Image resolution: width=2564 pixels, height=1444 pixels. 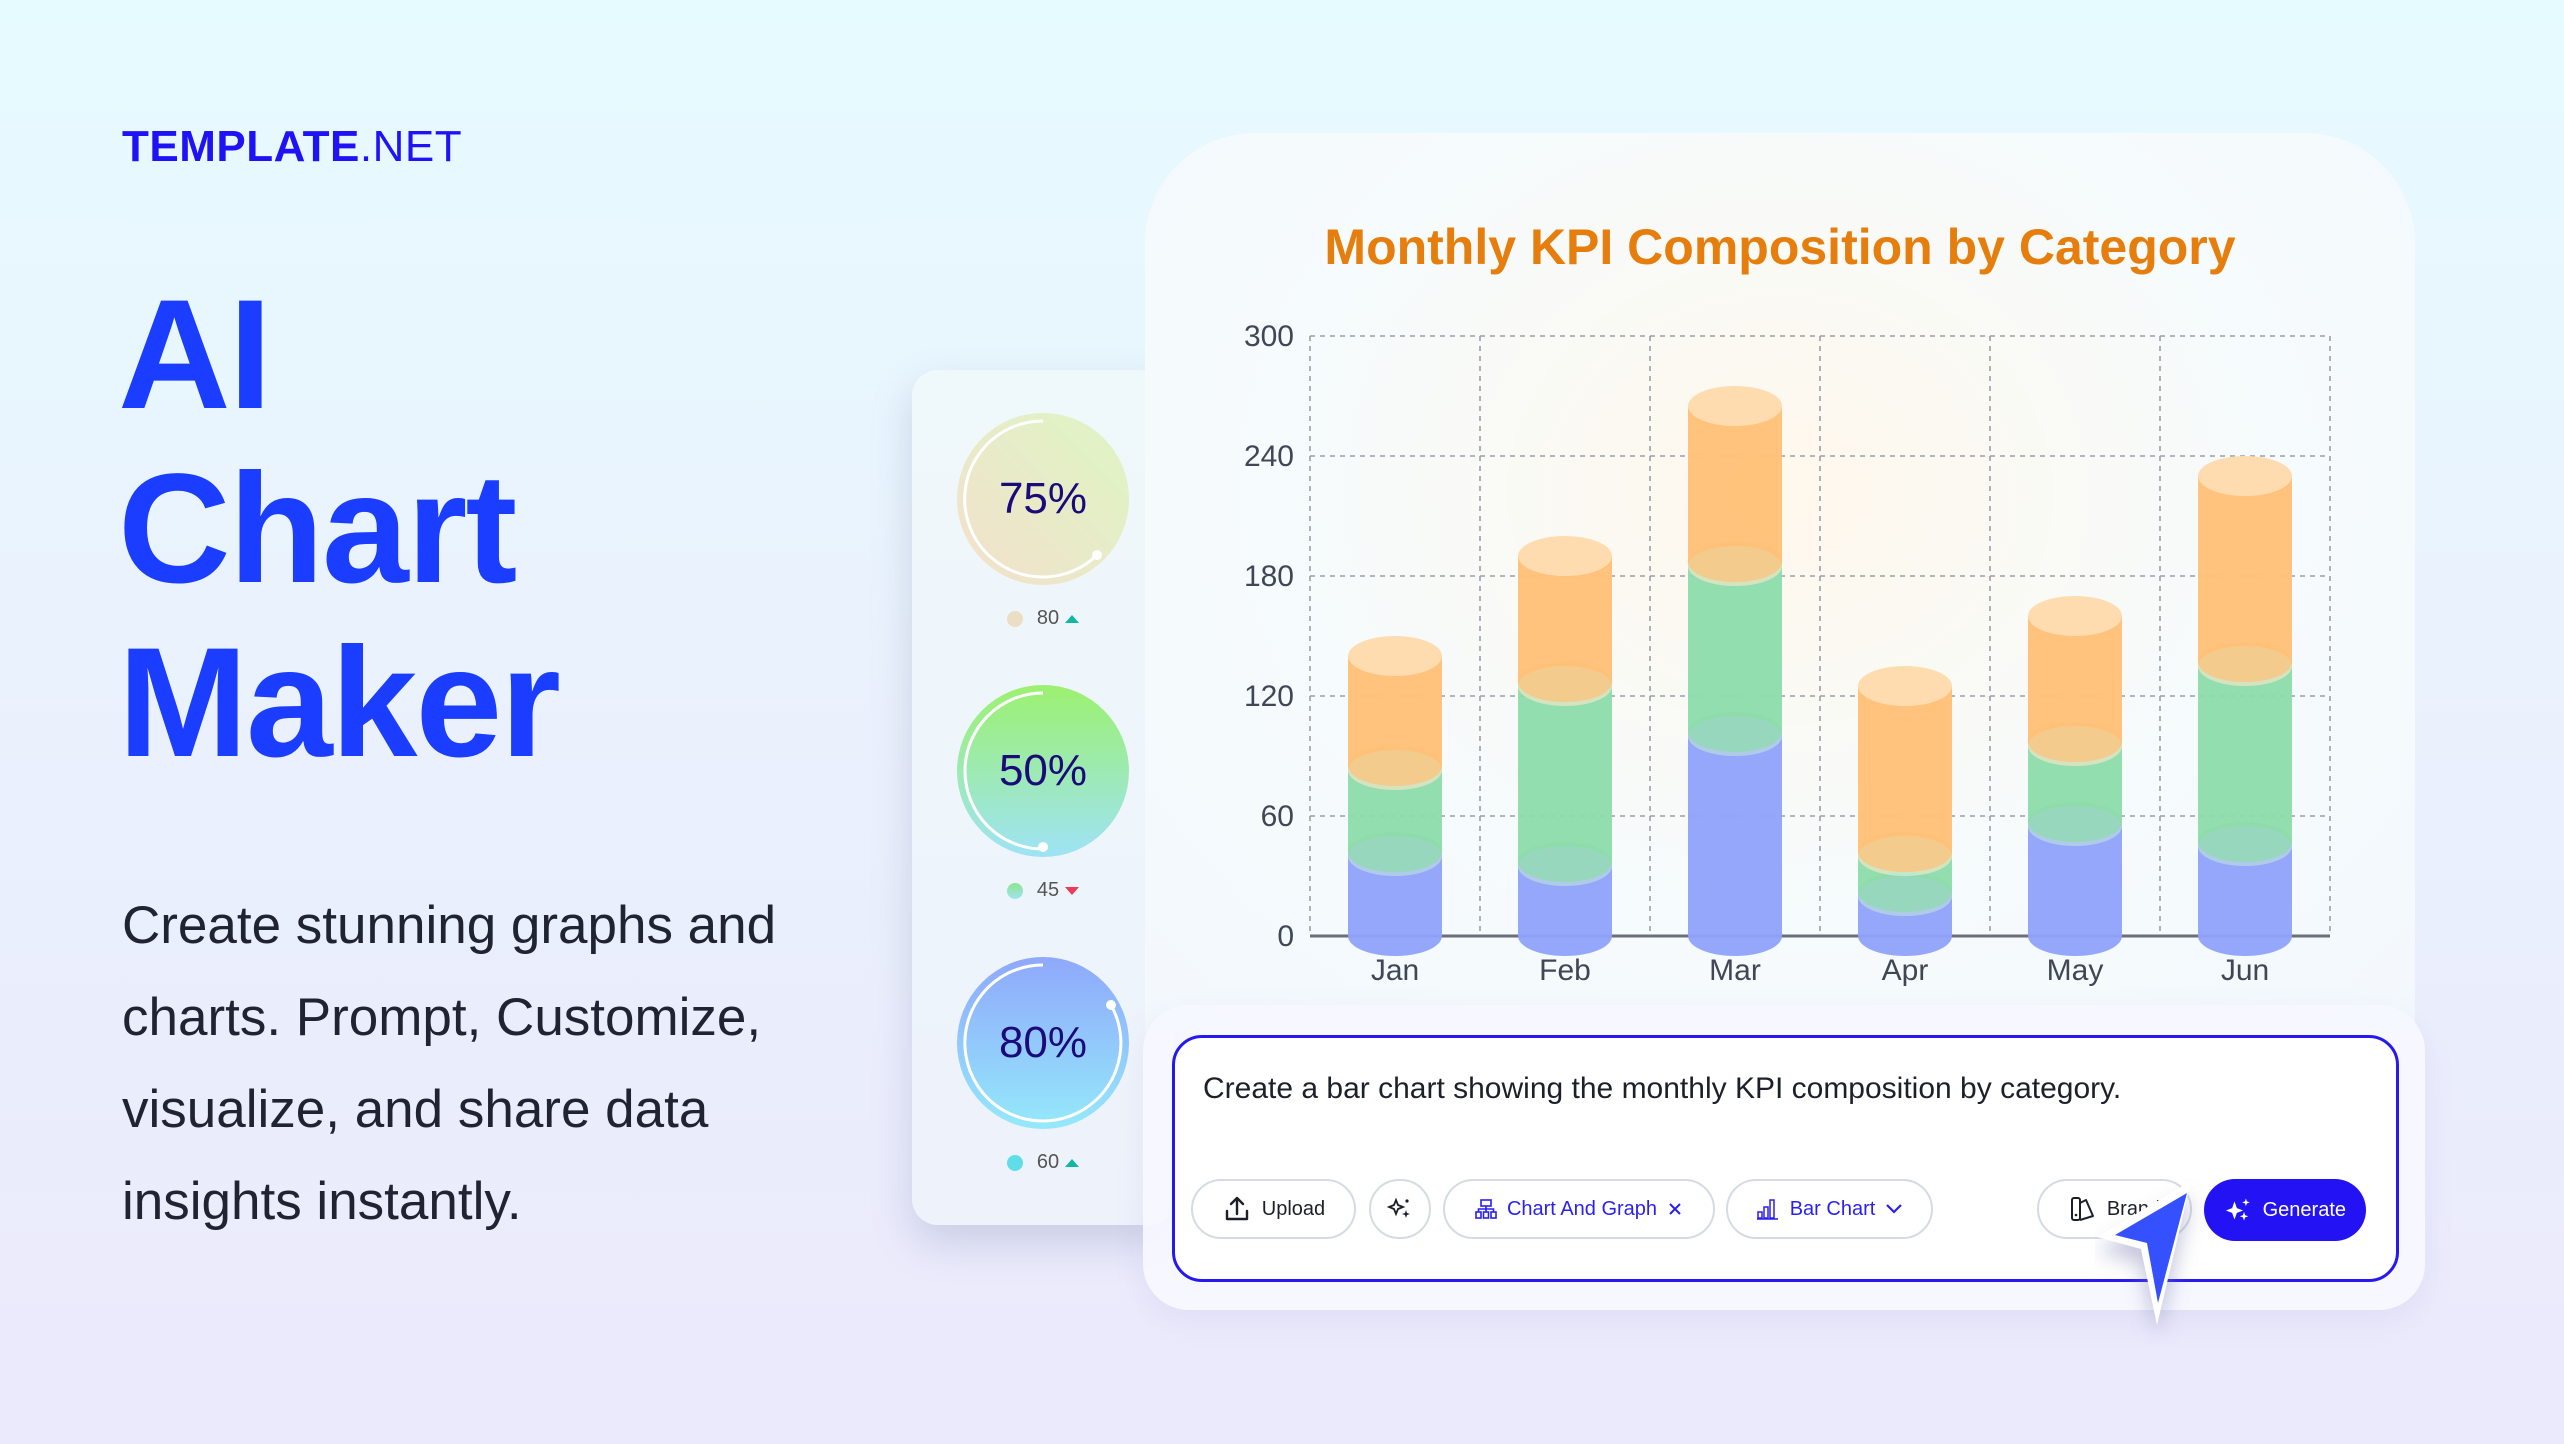 What do you see at coordinates (2304, 1209) in the screenshot?
I see `generate-label: Generate` at bounding box center [2304, 1209].